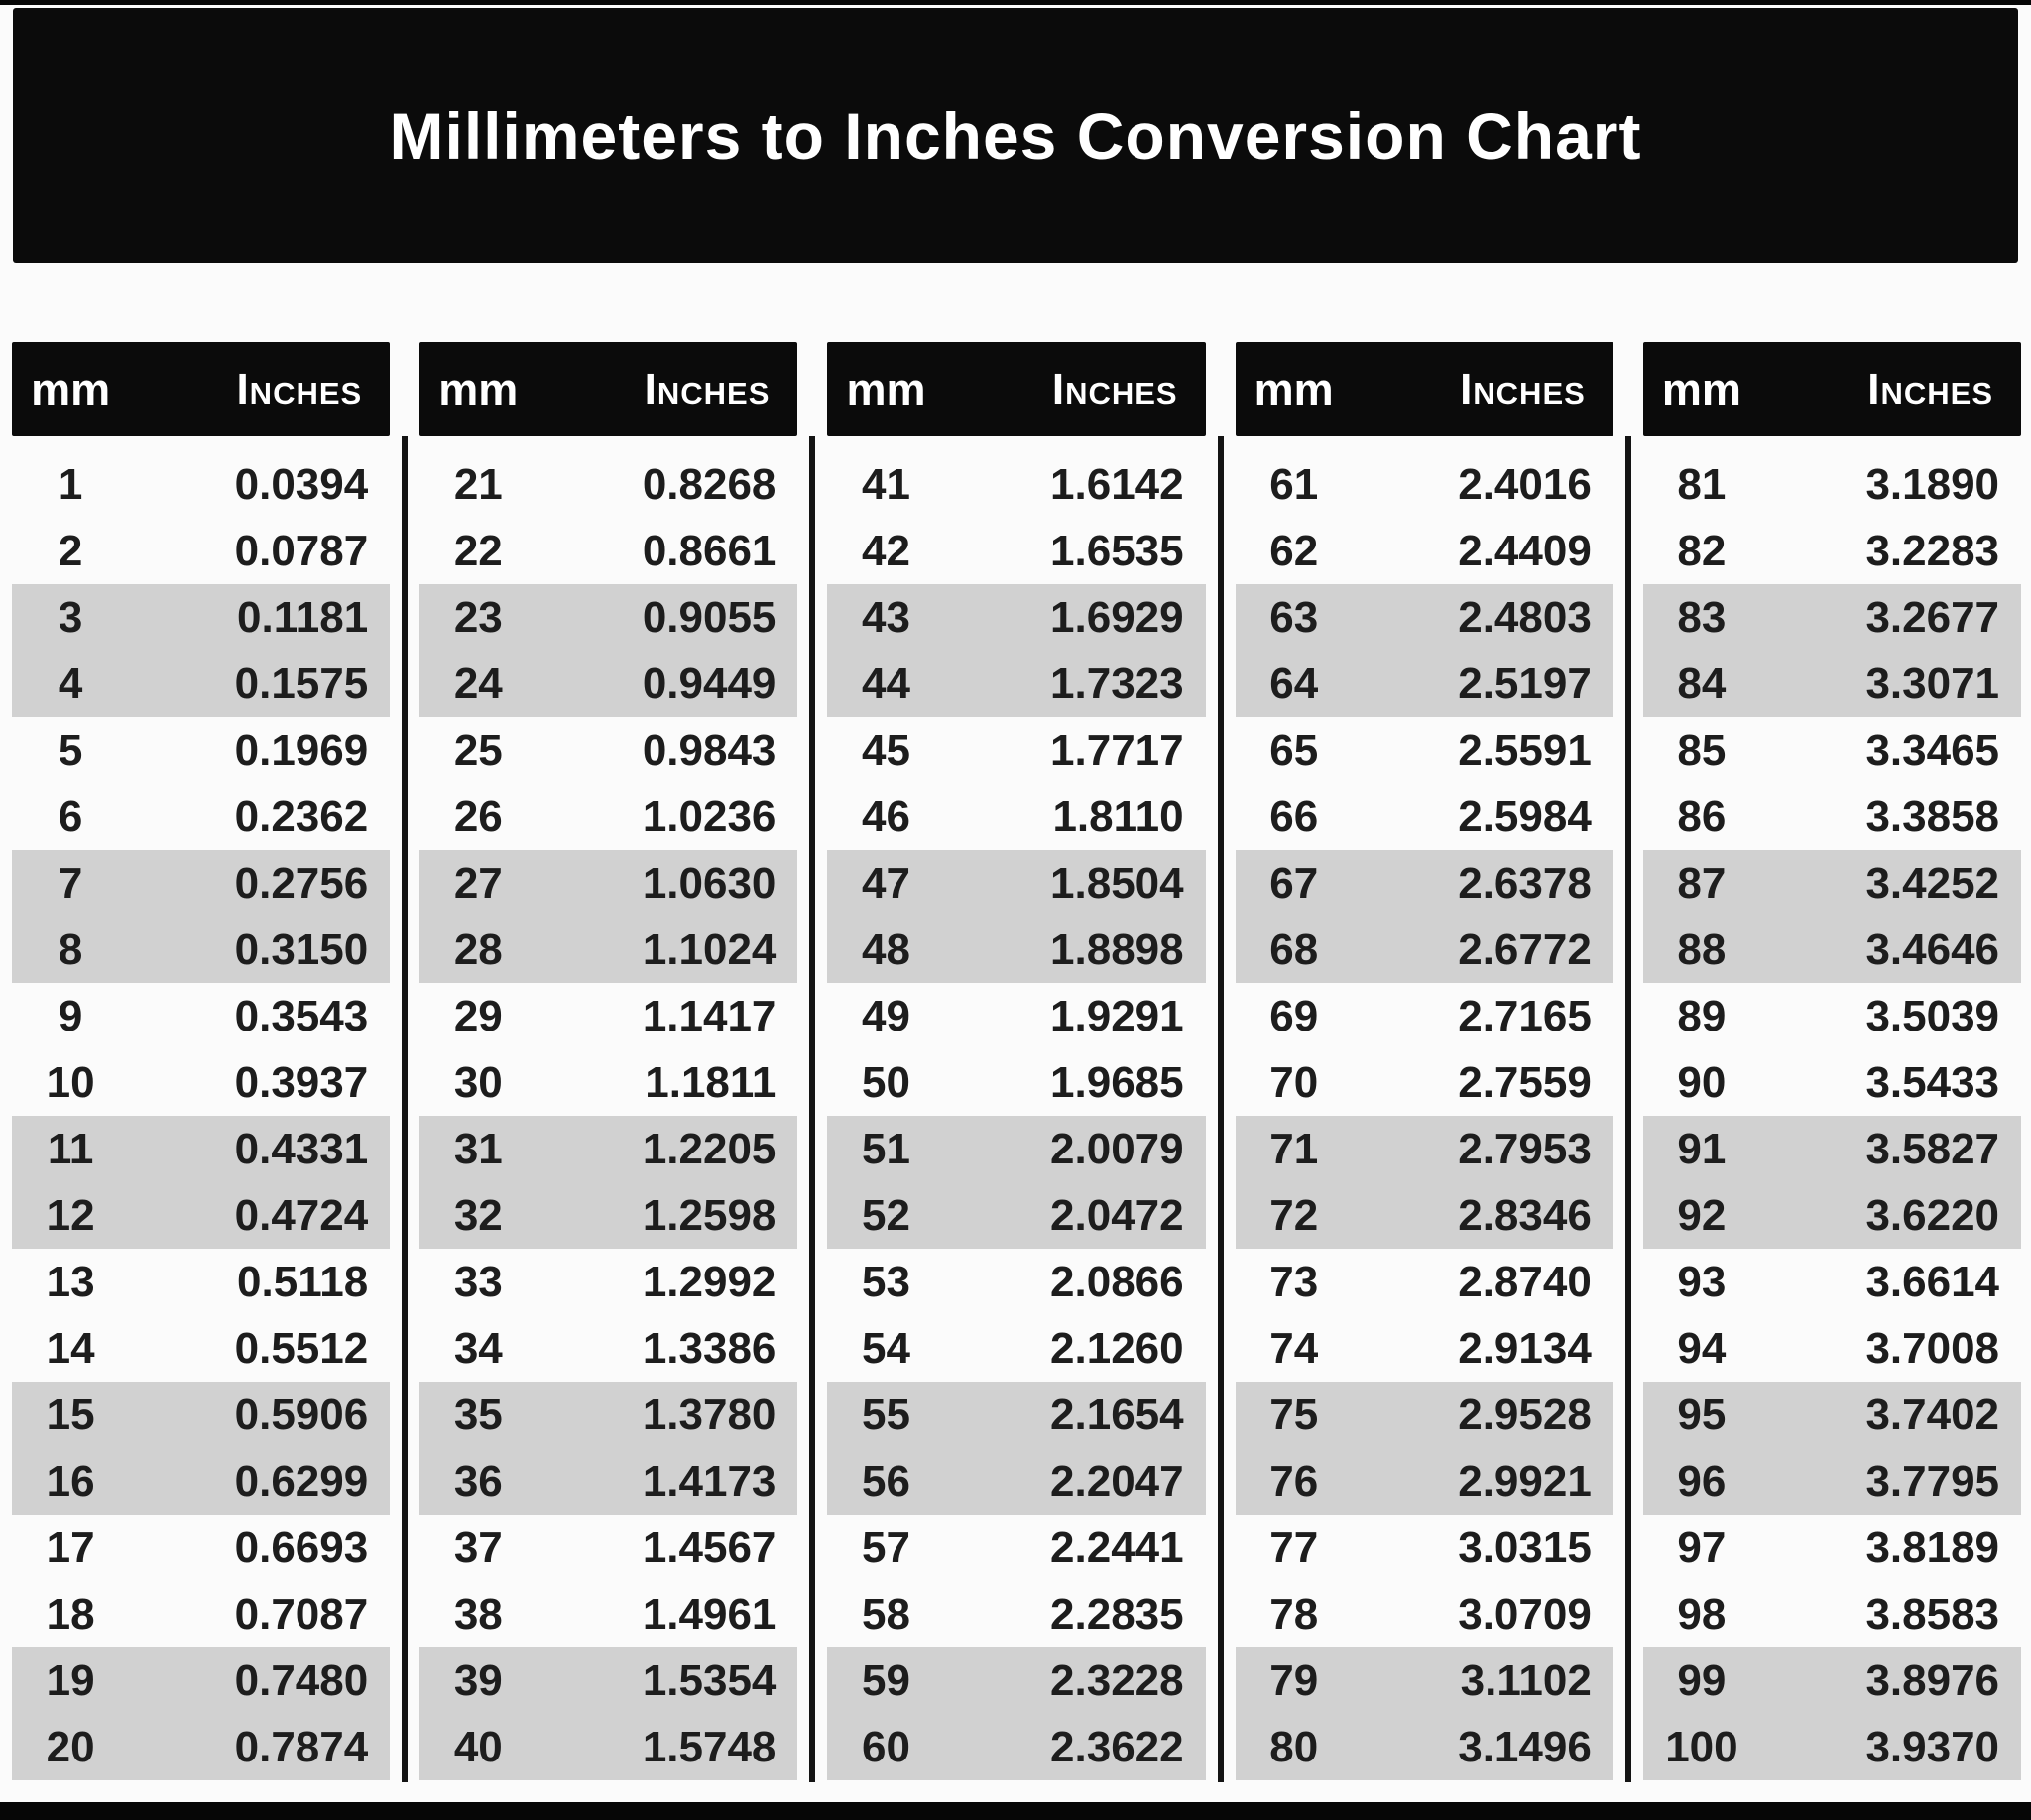  What do you see at coordinates (70, 550) in the screenshot?
I see `mm-value: 2` at bounding box center [70, 550].